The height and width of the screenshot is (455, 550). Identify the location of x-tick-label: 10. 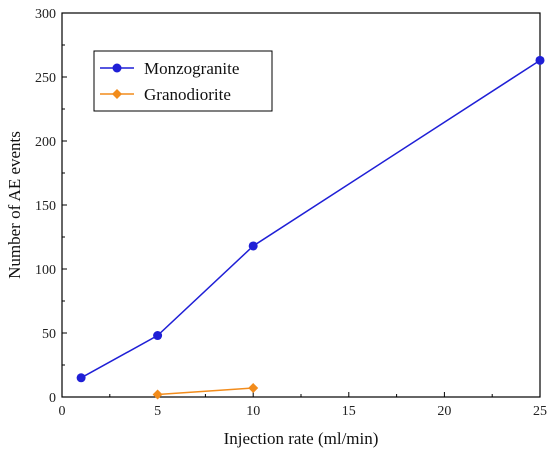
(253, 411).